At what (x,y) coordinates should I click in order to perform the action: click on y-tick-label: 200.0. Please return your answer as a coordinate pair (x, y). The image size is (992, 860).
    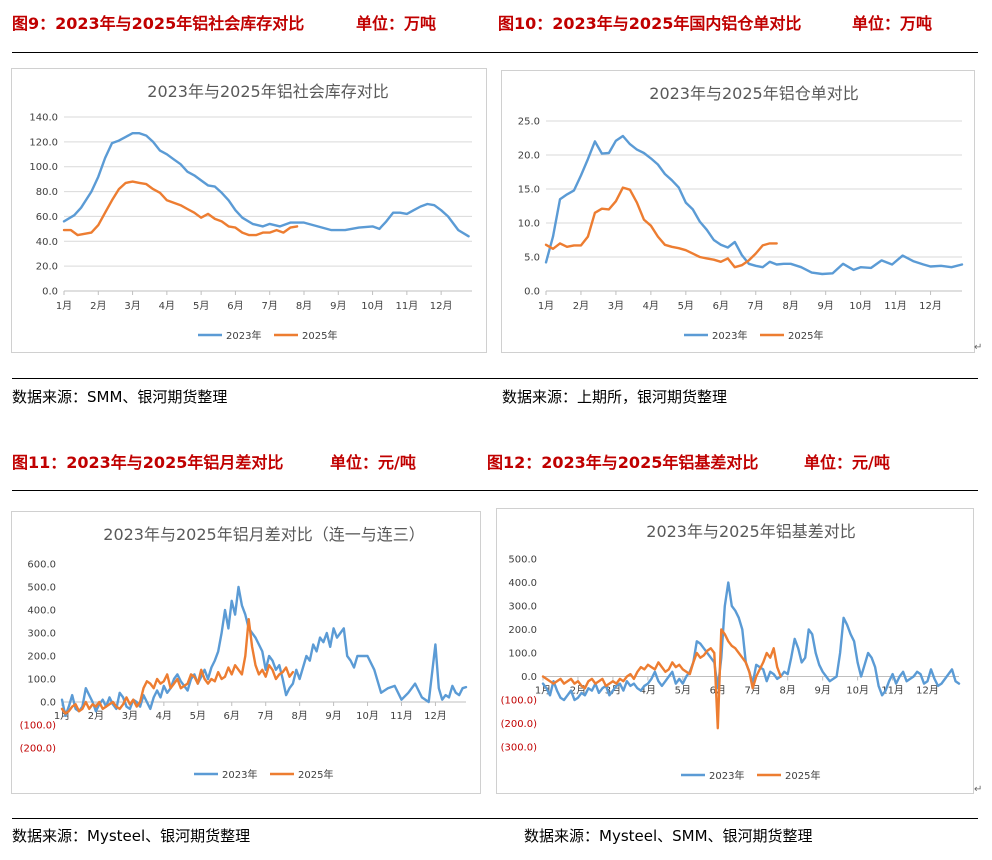
    Looking at the image, I should click on (522, 630).